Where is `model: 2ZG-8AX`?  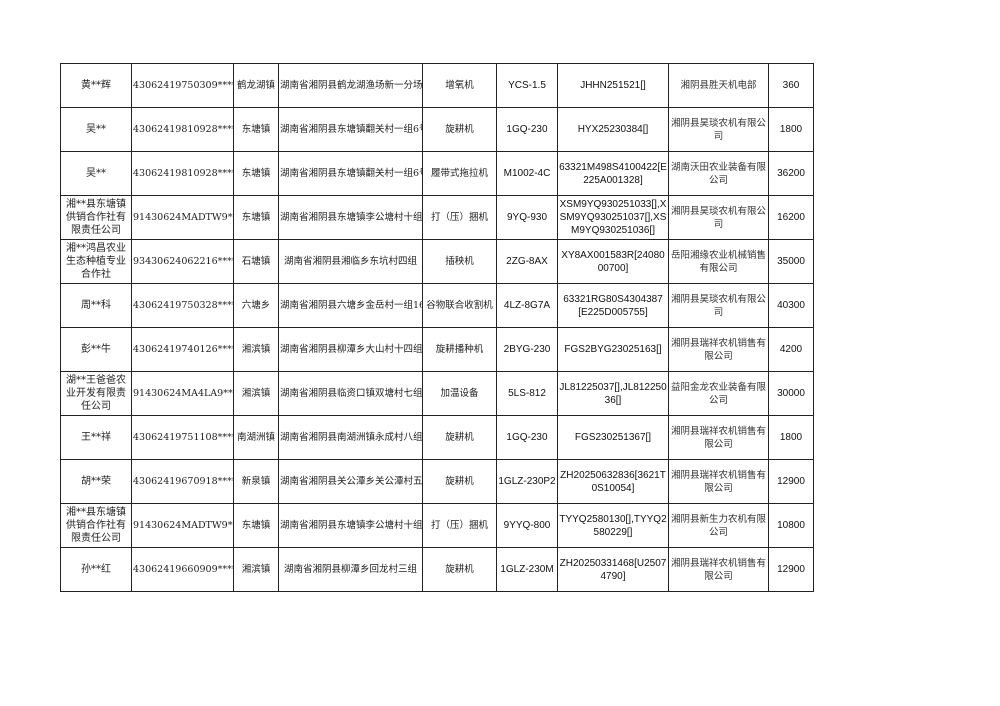 model: 2ZG-8AX is located at coordinates (527, 261).